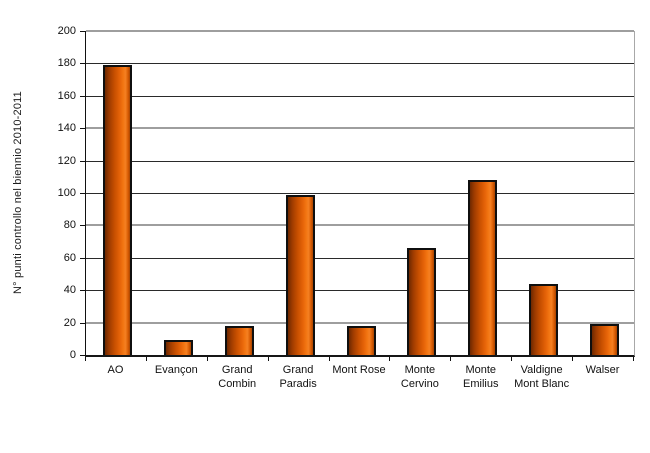 This screenshot has height=453, width=650. I want to click on y-tick-label-40: 40, so click(69, 290).